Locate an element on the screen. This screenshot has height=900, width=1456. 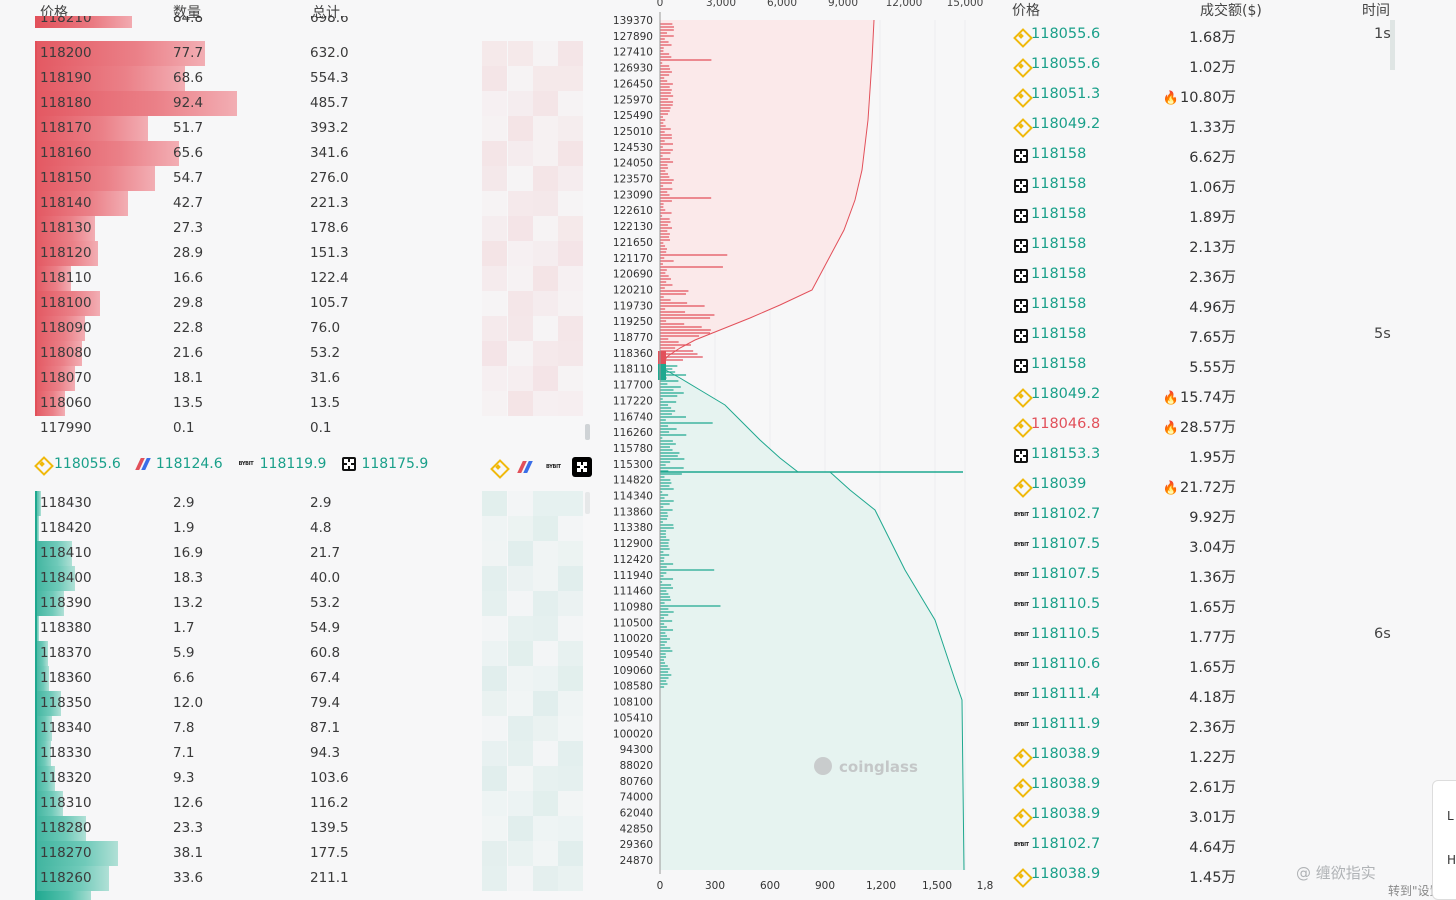
trade-row: 118049.2 1.33万 is located at coordinates (1215, 125).